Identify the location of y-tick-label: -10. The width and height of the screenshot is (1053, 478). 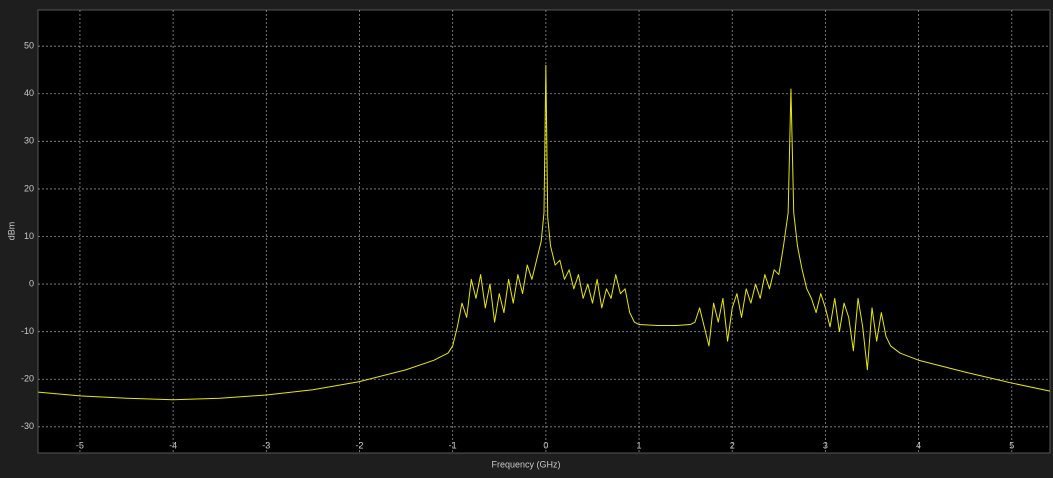
(27, 331).